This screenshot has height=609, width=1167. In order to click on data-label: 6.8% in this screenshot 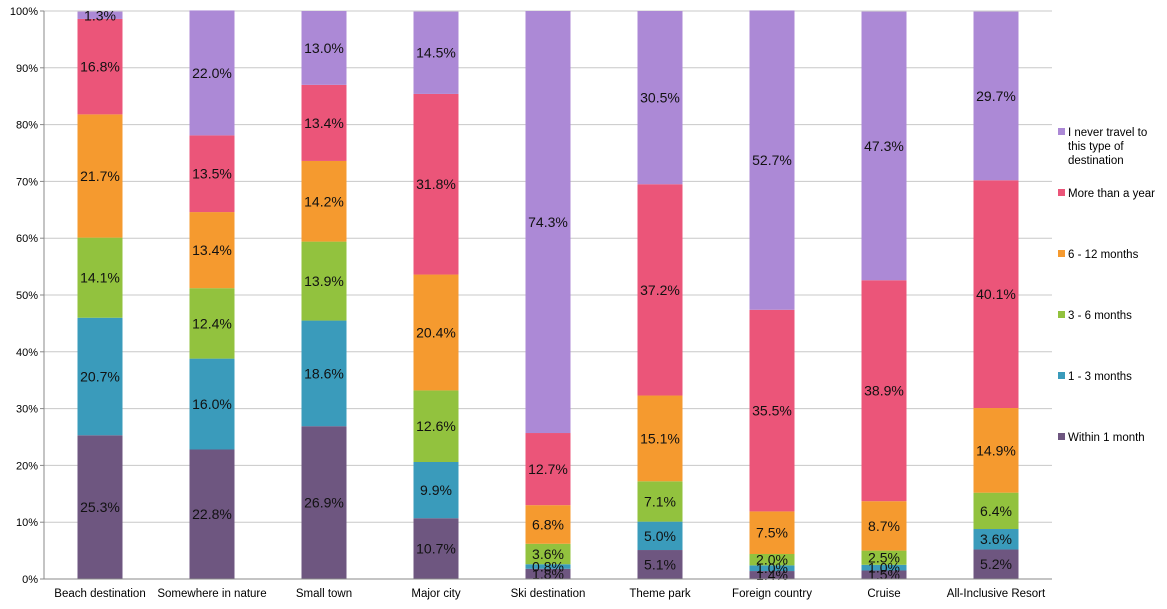, I will do `click(548, 524)`.